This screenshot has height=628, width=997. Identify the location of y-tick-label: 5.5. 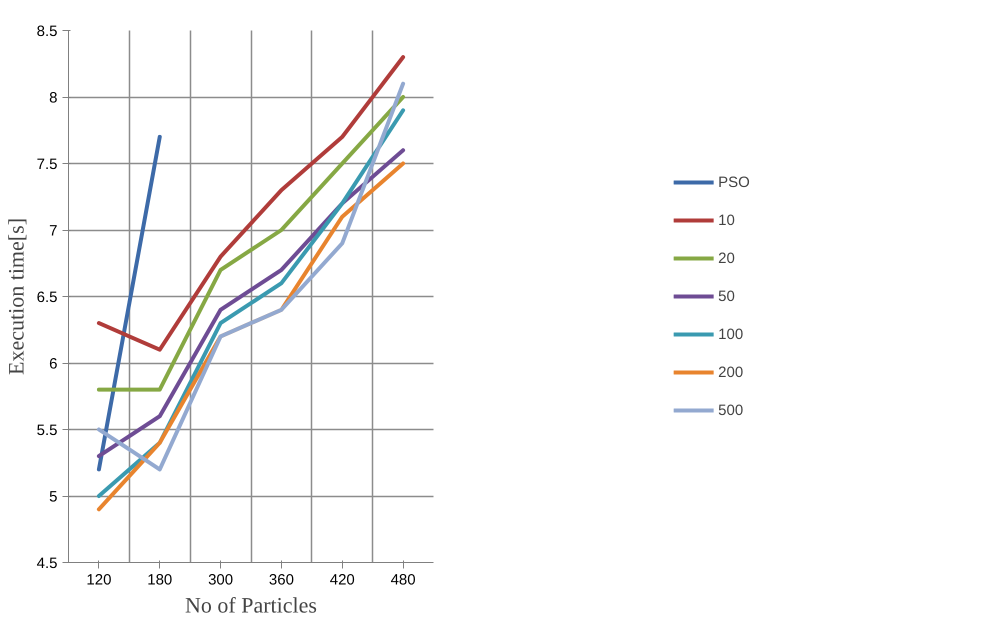
(47, 430).